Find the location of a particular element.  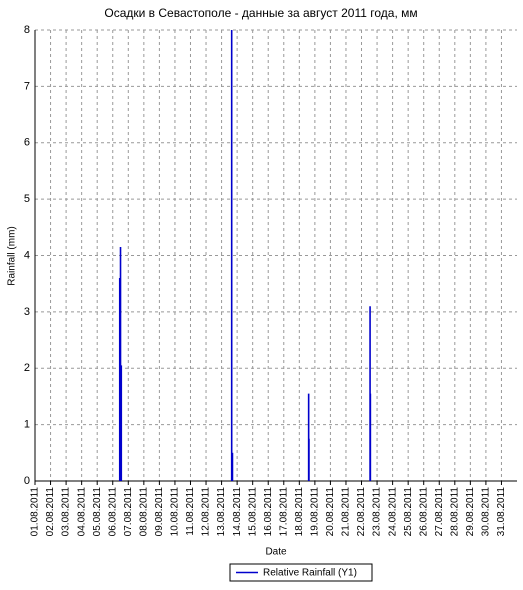

y-tick-label: 7 is located at coordinates (27, 86).